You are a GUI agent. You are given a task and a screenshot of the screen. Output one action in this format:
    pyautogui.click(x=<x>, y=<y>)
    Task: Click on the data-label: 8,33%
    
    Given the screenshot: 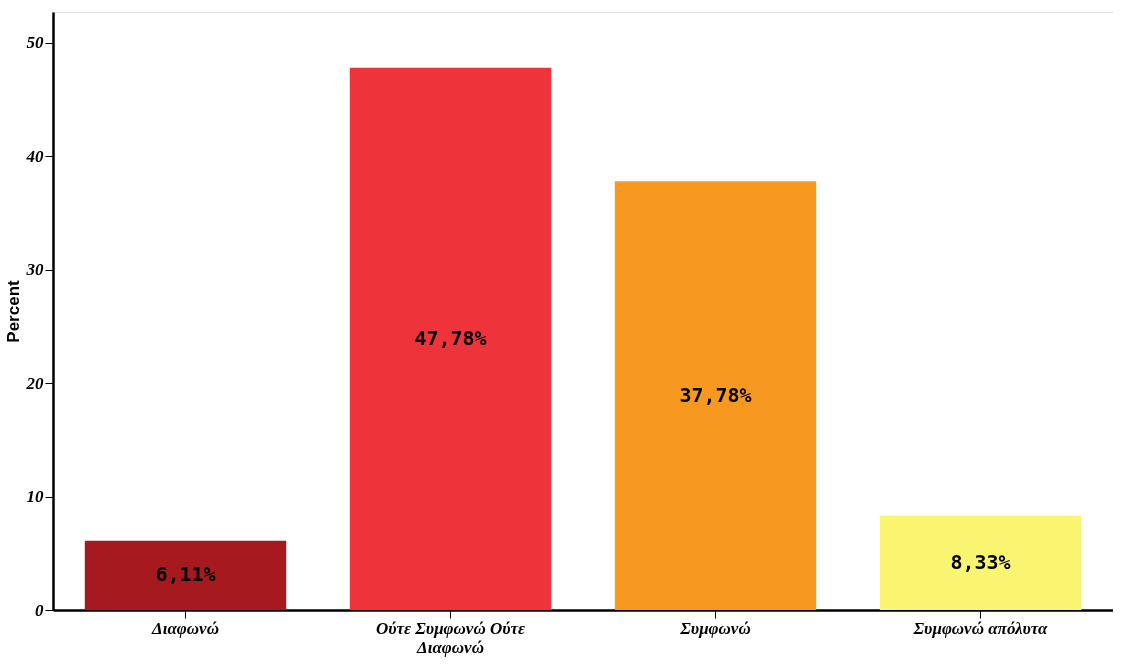 What is the action you would take?
    pyautogui.click(x=980, y=561)
    